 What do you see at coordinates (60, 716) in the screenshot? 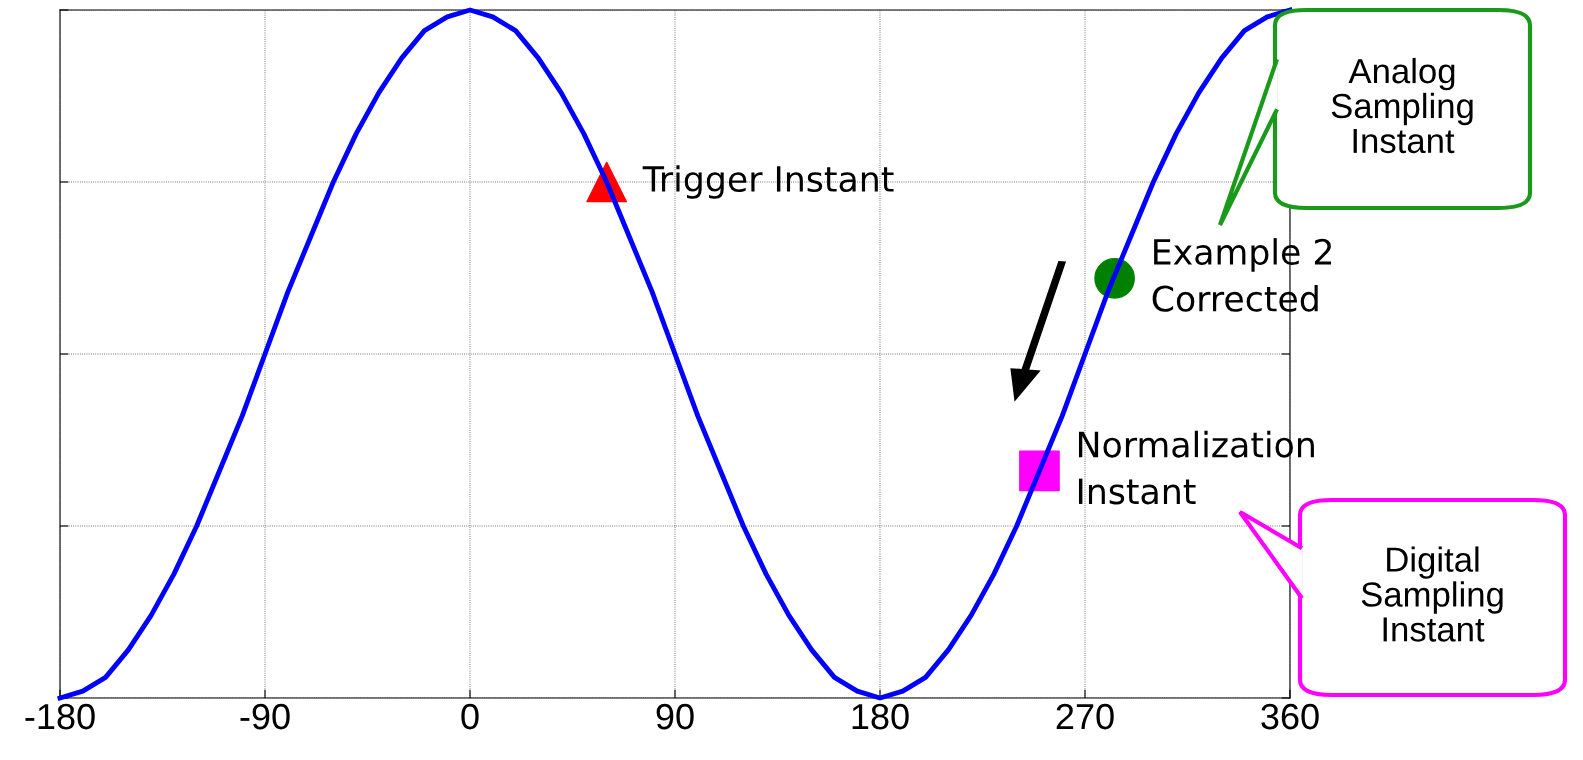
I see `x-tick-label: -180` at bounding box center [60, 716].